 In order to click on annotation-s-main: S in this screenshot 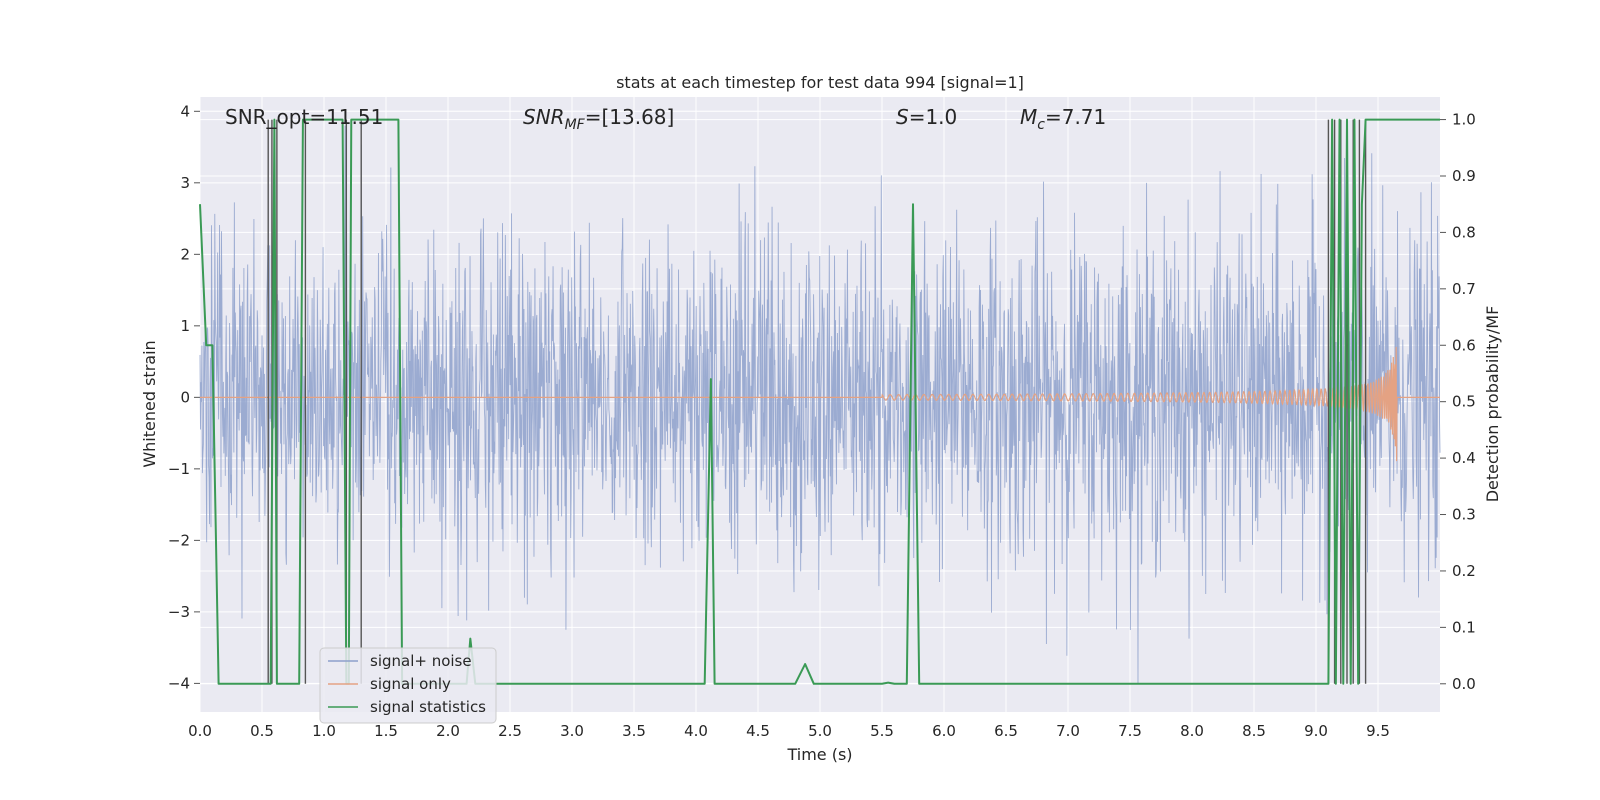, I will do `click(902, 117)`.